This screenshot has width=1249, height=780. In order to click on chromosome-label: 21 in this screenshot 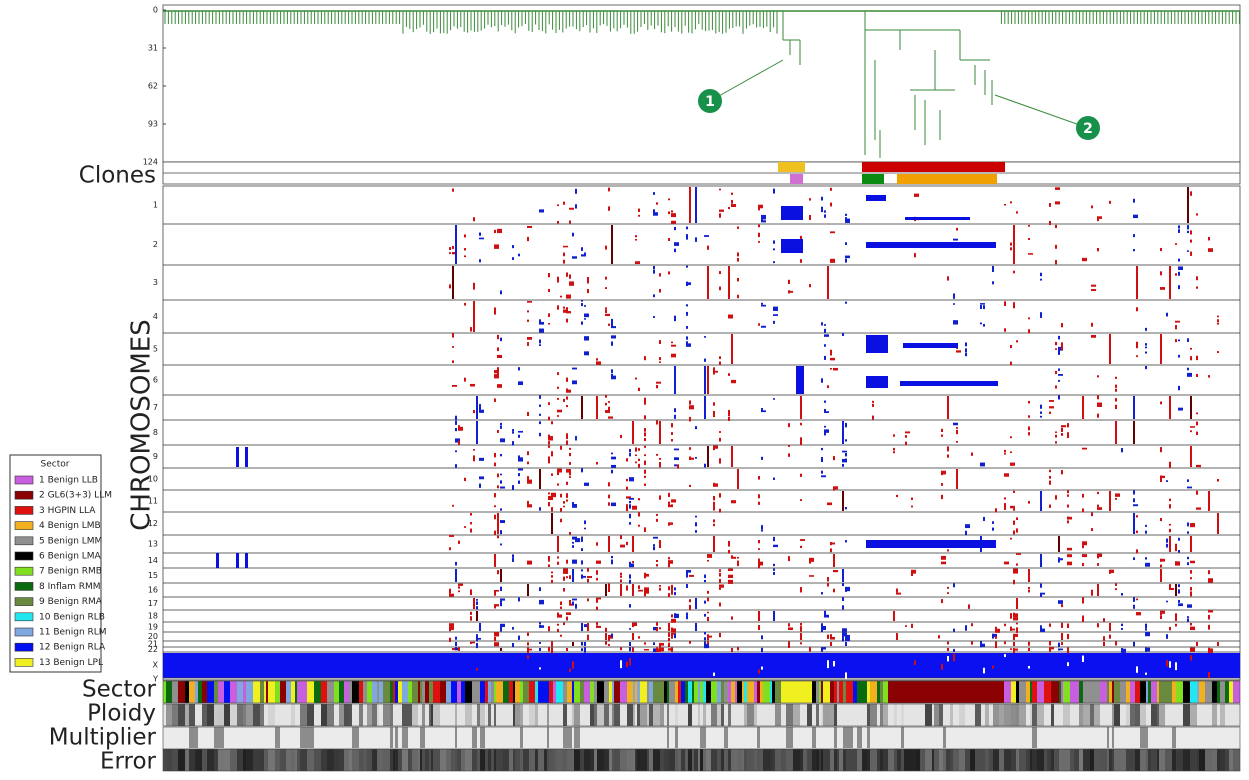, I will do `click(153, 644)`.